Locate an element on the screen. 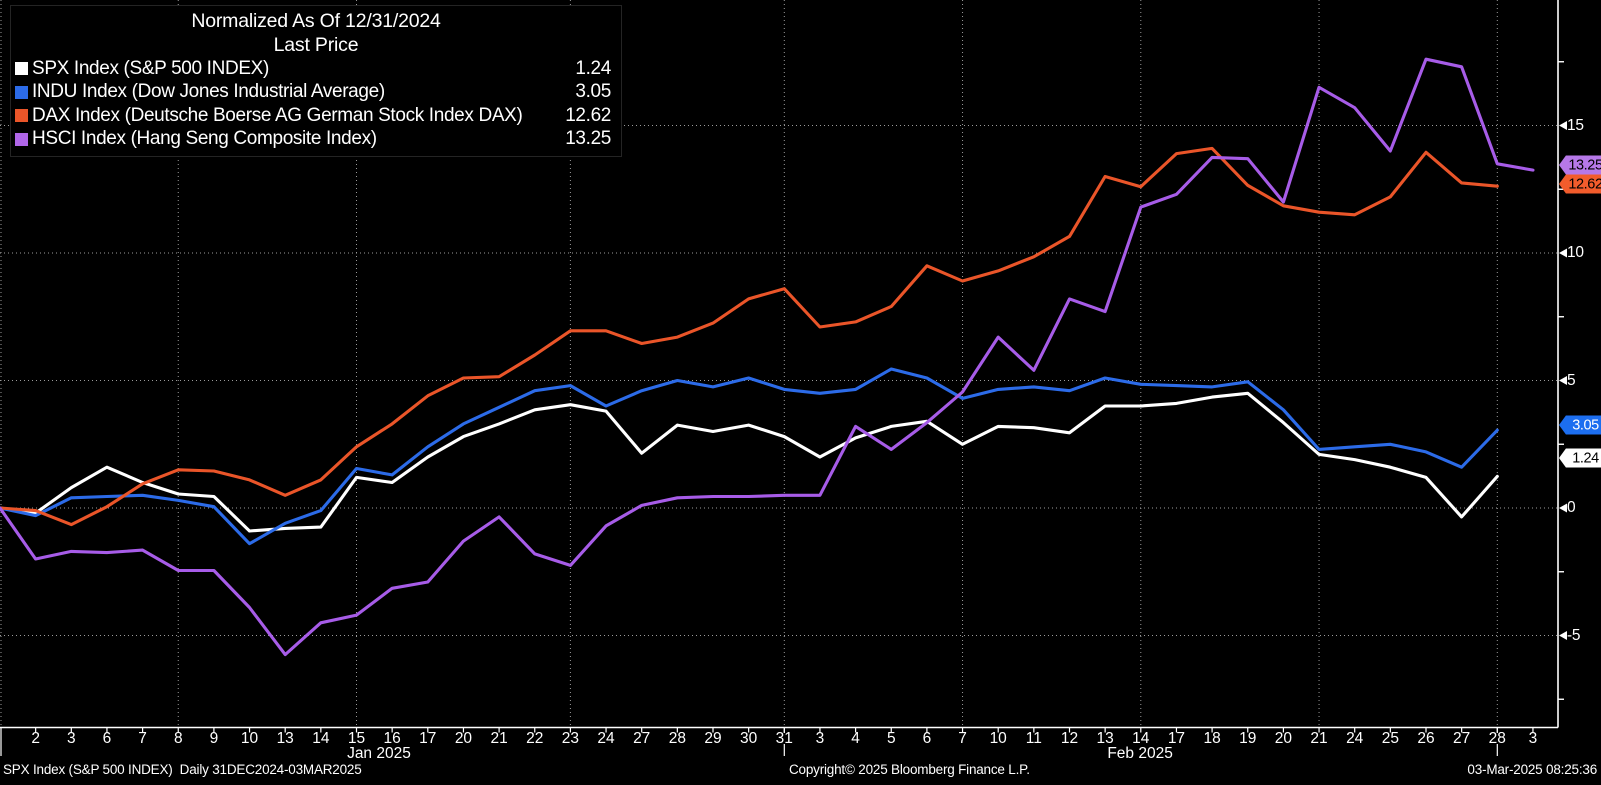  x-axis-label: 4 is located at coordinates (855, 738).